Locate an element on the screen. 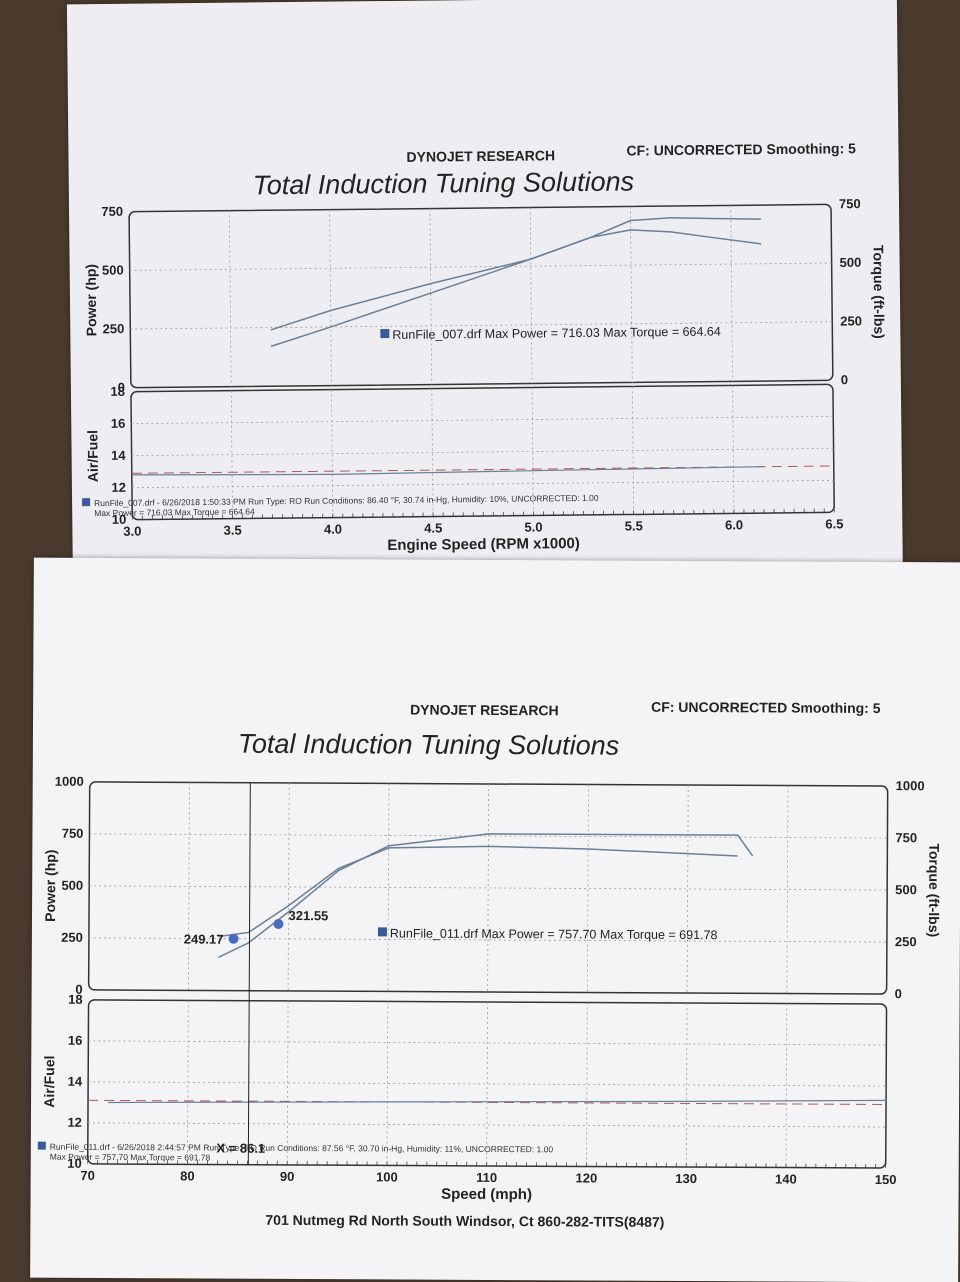 The height and width of the screenshot is (1282, 960). x-tick-label: 100 is located at coordinates (387, 1176).